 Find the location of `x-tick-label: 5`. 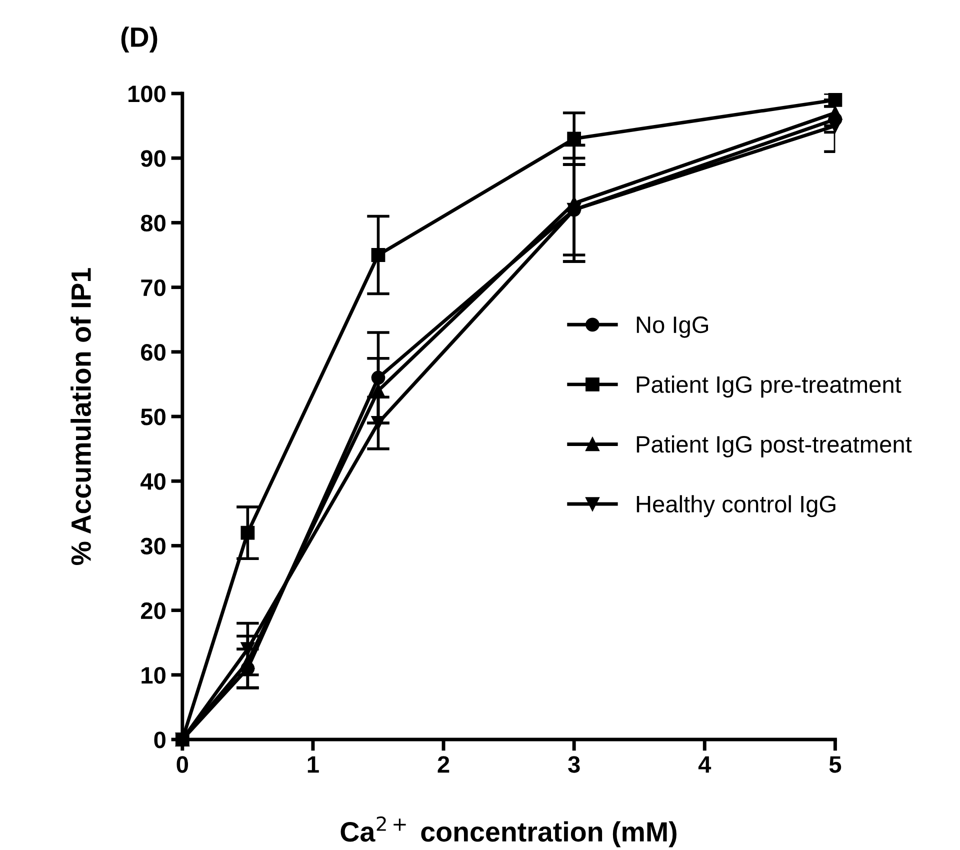

x-tick-label: 5 is located at coordinates (835, 764).